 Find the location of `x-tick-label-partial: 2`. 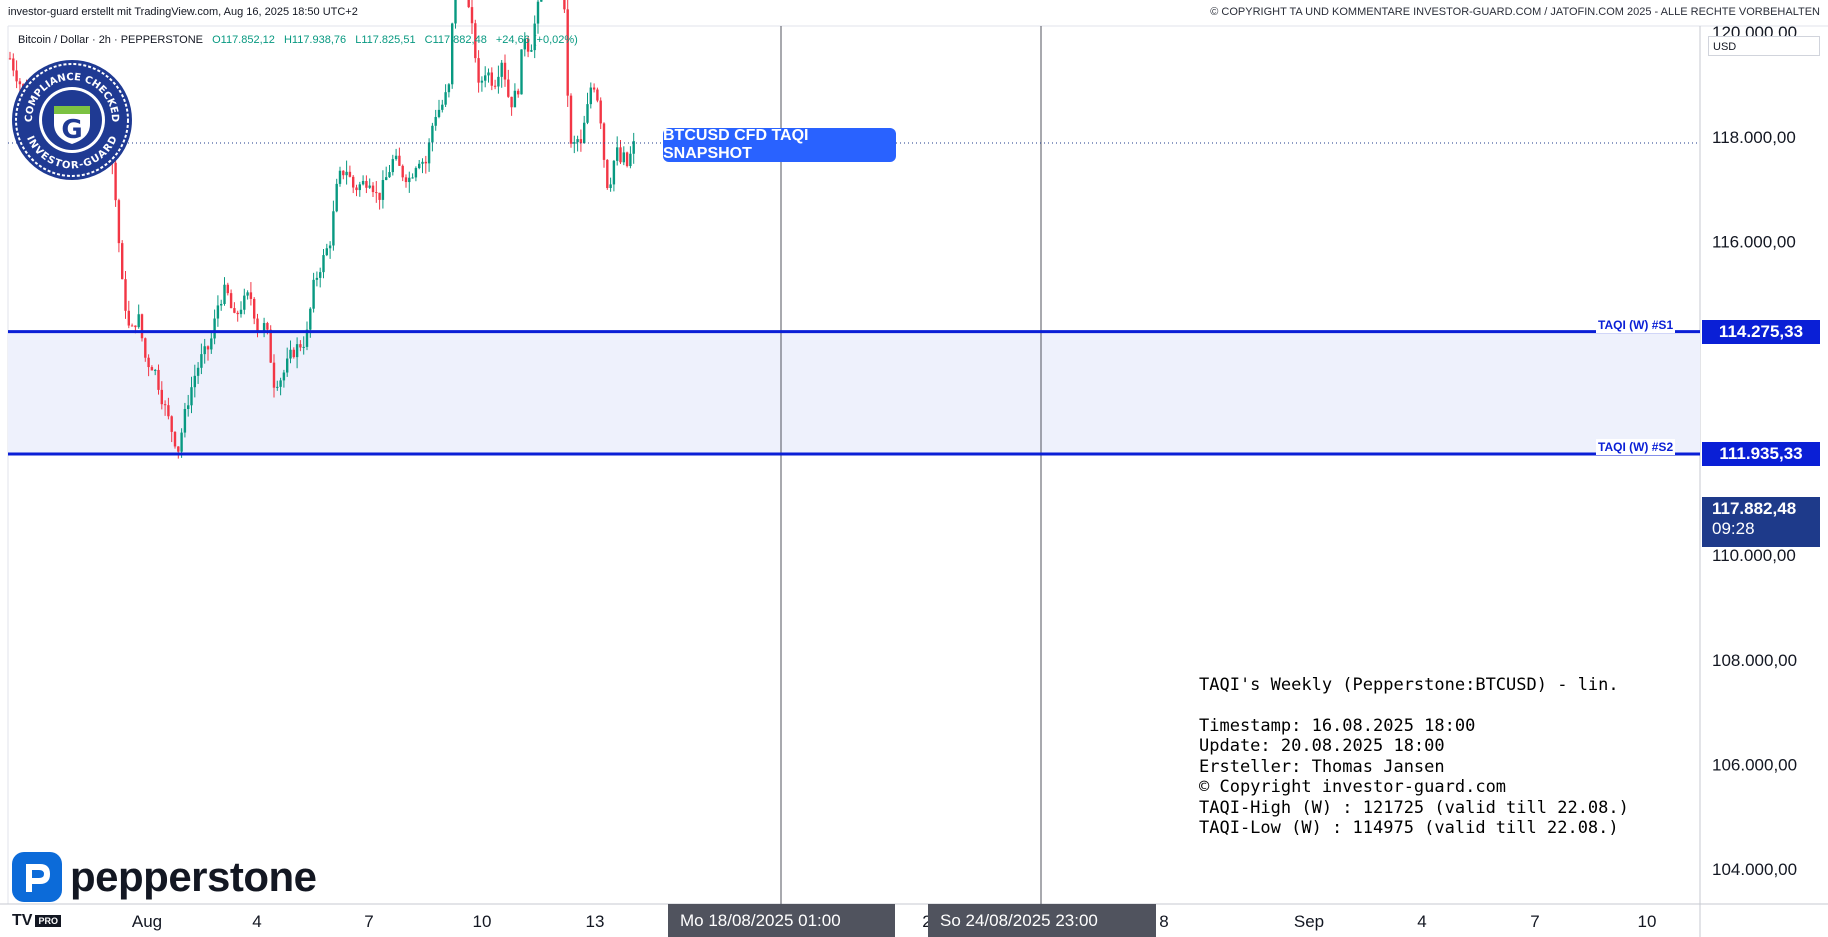

x-tick-label-partial: 2 is located at coordinates (927, 921).